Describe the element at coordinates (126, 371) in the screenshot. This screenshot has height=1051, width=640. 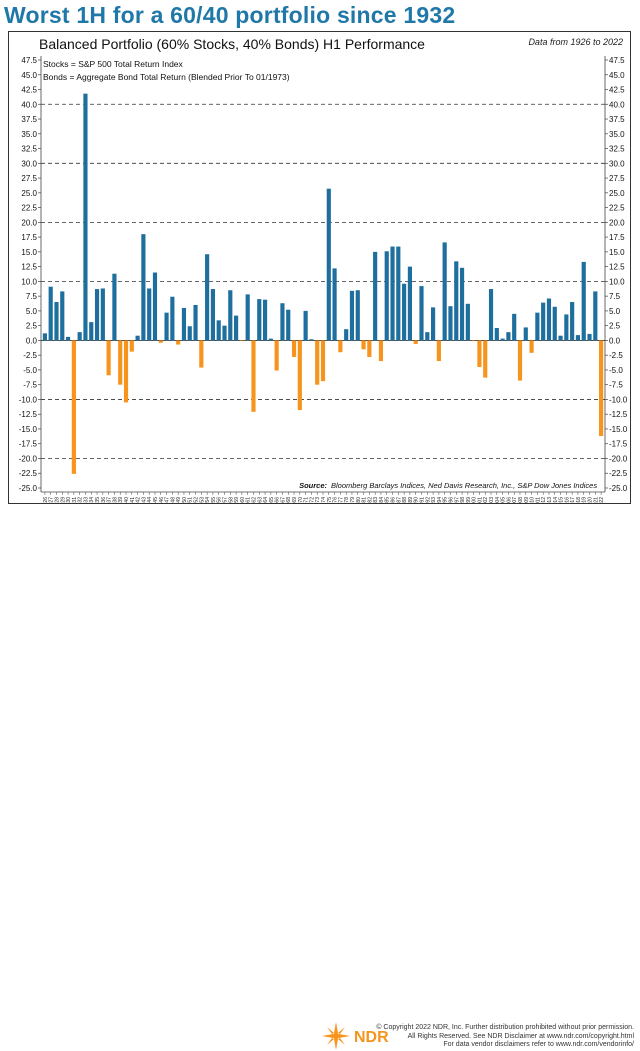
I see `bar-1940` at that location.